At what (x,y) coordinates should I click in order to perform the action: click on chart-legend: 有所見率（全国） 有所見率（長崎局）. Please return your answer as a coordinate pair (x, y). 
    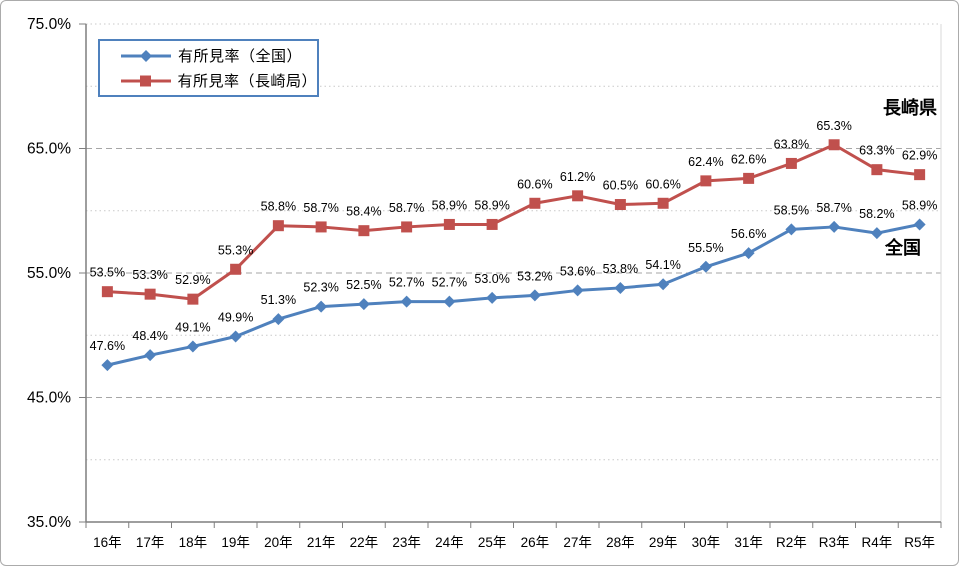
    Looking at the image, I should click on (208, 68).